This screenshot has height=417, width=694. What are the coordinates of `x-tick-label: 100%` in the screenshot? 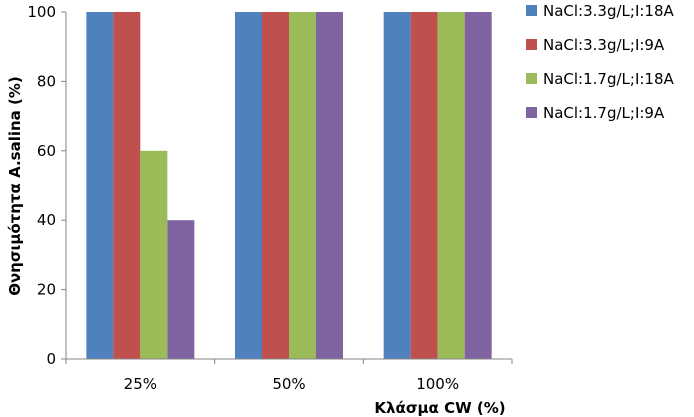 It's located at (437, 384).